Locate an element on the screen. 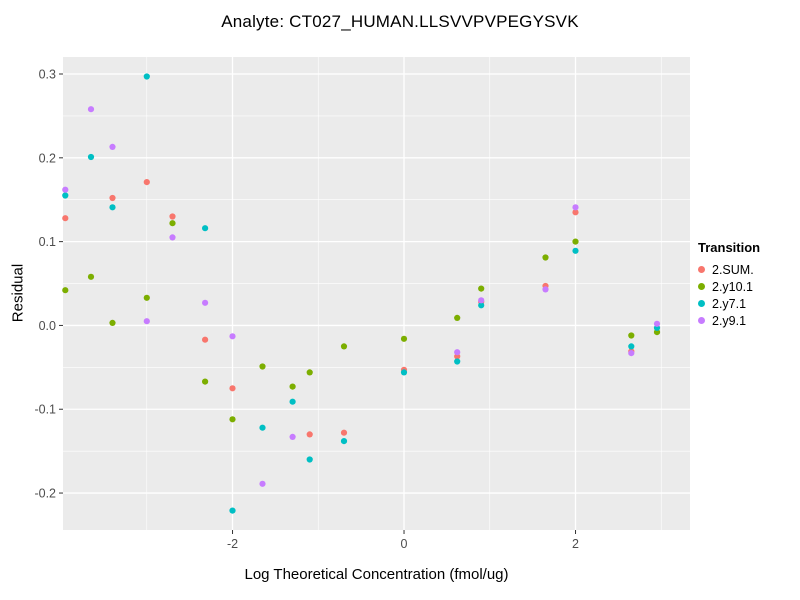 This screenshot has width=800, height=600. x-tick-label: 0 is located at coordinates (404, 544).